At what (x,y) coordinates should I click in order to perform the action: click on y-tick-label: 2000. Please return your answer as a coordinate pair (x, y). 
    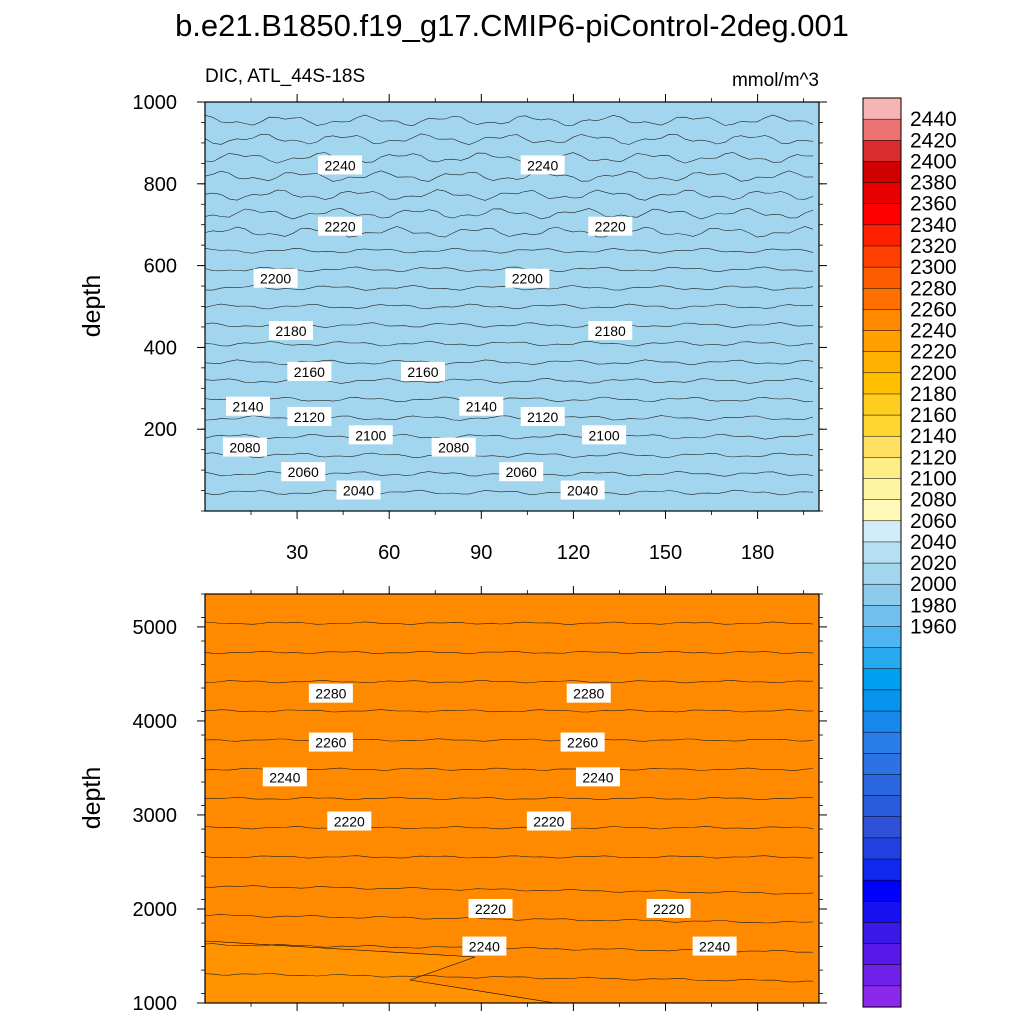
    Looking at the image, I should click on (155, 910).